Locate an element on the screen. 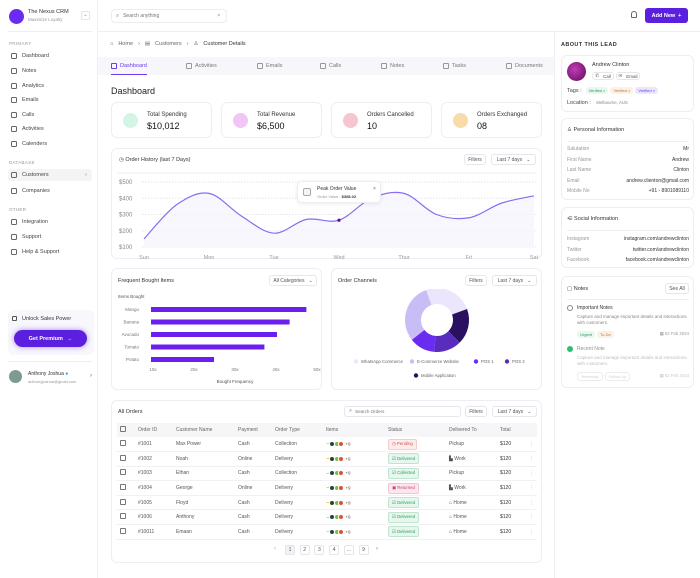  page-button: 9 is located at coordinates (363, 550).